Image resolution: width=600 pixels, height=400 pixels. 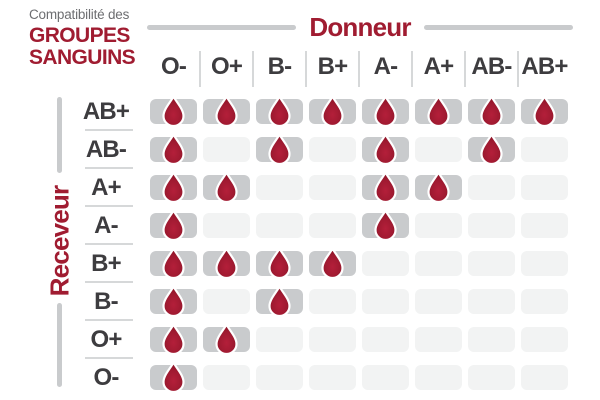 What do you see at coordinates (544, 149) in the screenshot?
I see `cell-ab--from-ab+-incompatible` at bounding box center [544, 149].